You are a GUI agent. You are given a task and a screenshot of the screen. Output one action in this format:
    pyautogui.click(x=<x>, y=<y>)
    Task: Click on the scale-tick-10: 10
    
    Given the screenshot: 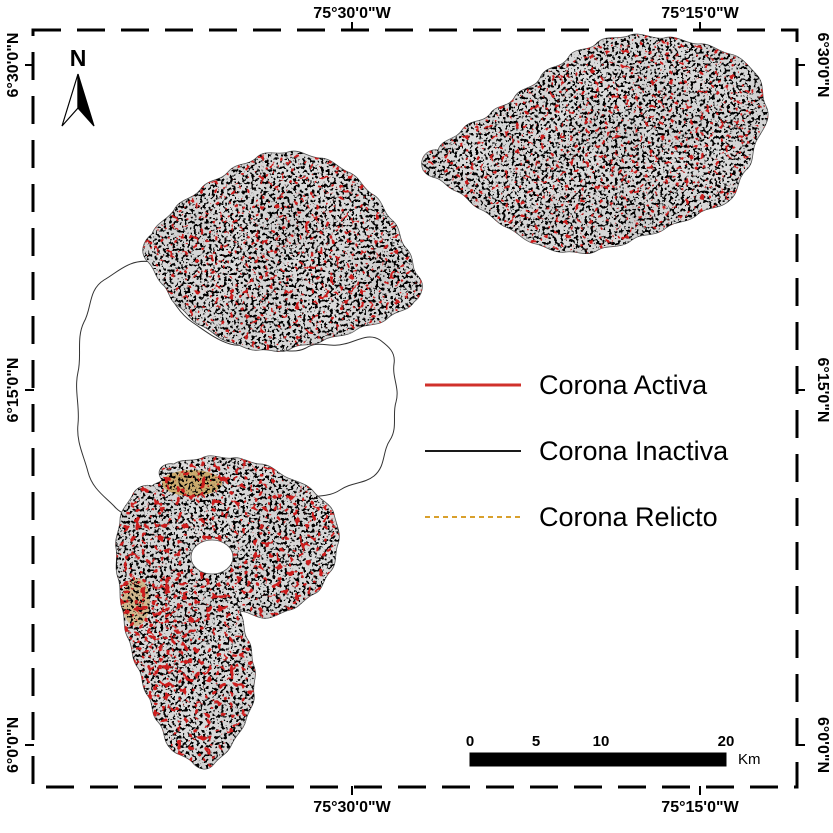 What is the action you would take?
    pyautogui.click(x=601, y=741)
    